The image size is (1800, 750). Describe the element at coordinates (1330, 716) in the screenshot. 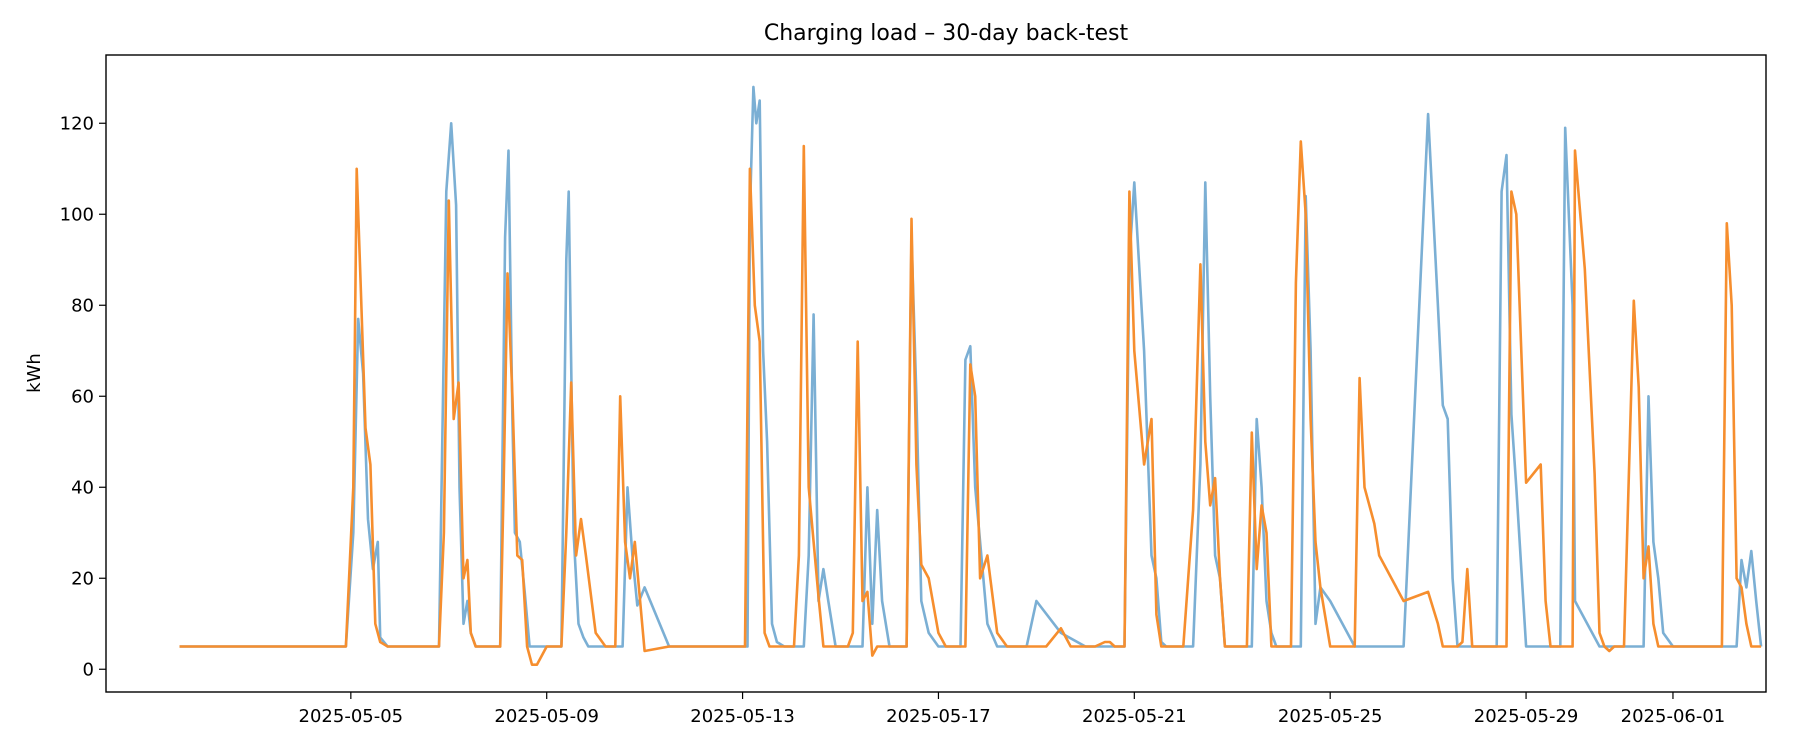

I see `x-tick-label: 2025-05-25` at that location.